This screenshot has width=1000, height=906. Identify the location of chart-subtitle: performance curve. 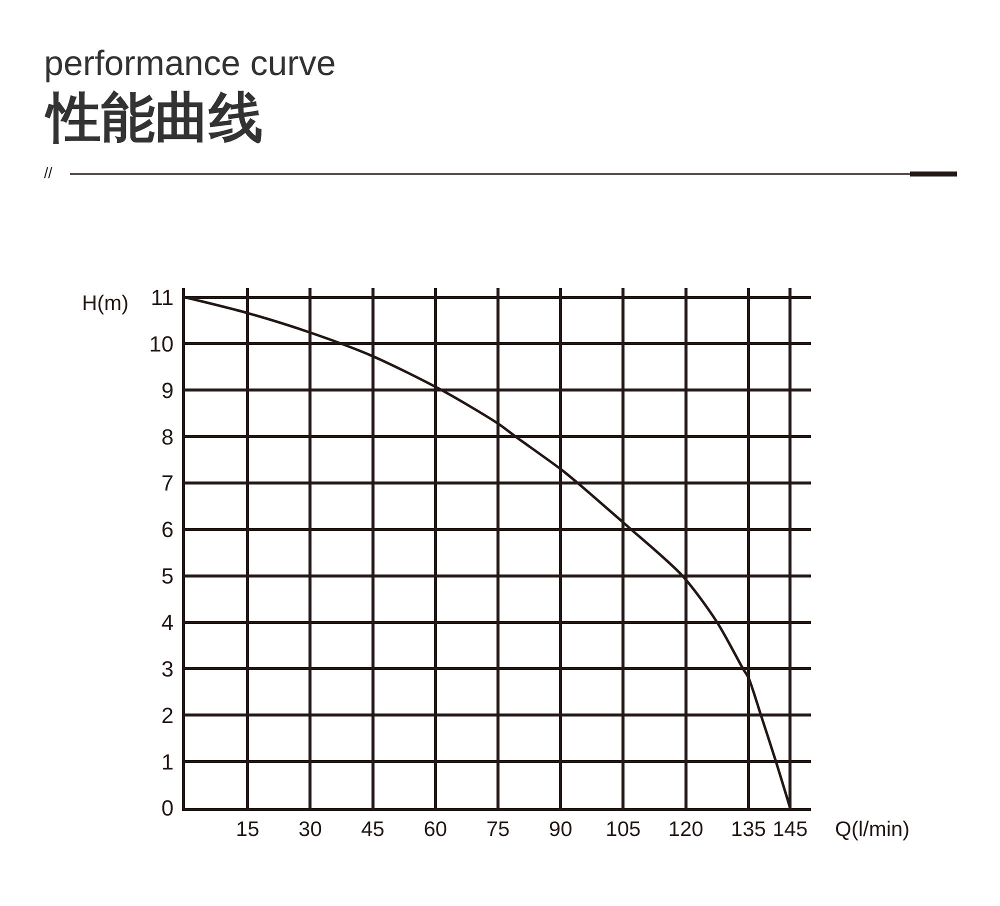
(190, 63).